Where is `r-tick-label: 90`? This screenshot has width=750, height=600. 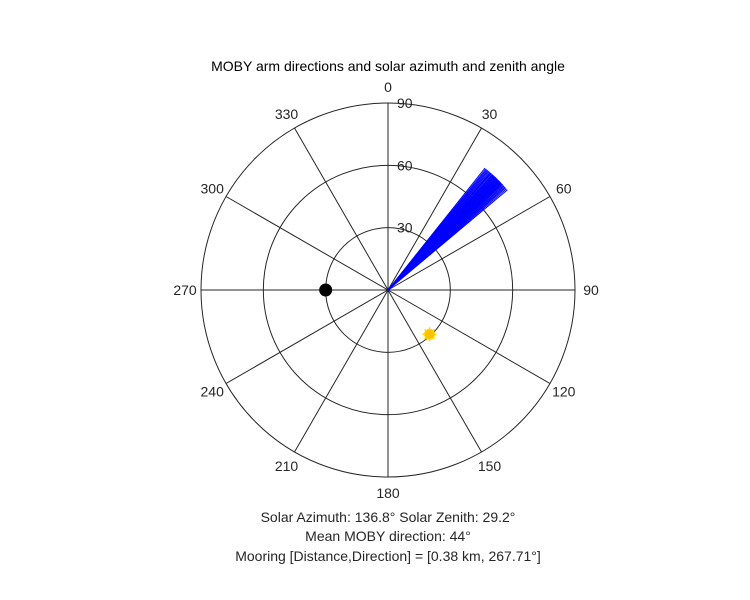
r-tick-label: 90 is located at coordinates (405, 103).